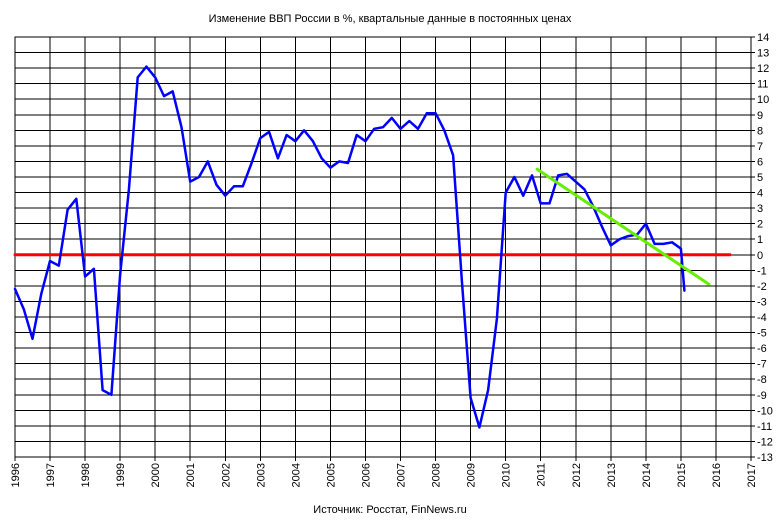 This screenshot has width=780, height=524. What do you see at coordinates (752, 475) in the screenshot?
I see `x-tick-label: 2017` at bounding box center [752, 475].